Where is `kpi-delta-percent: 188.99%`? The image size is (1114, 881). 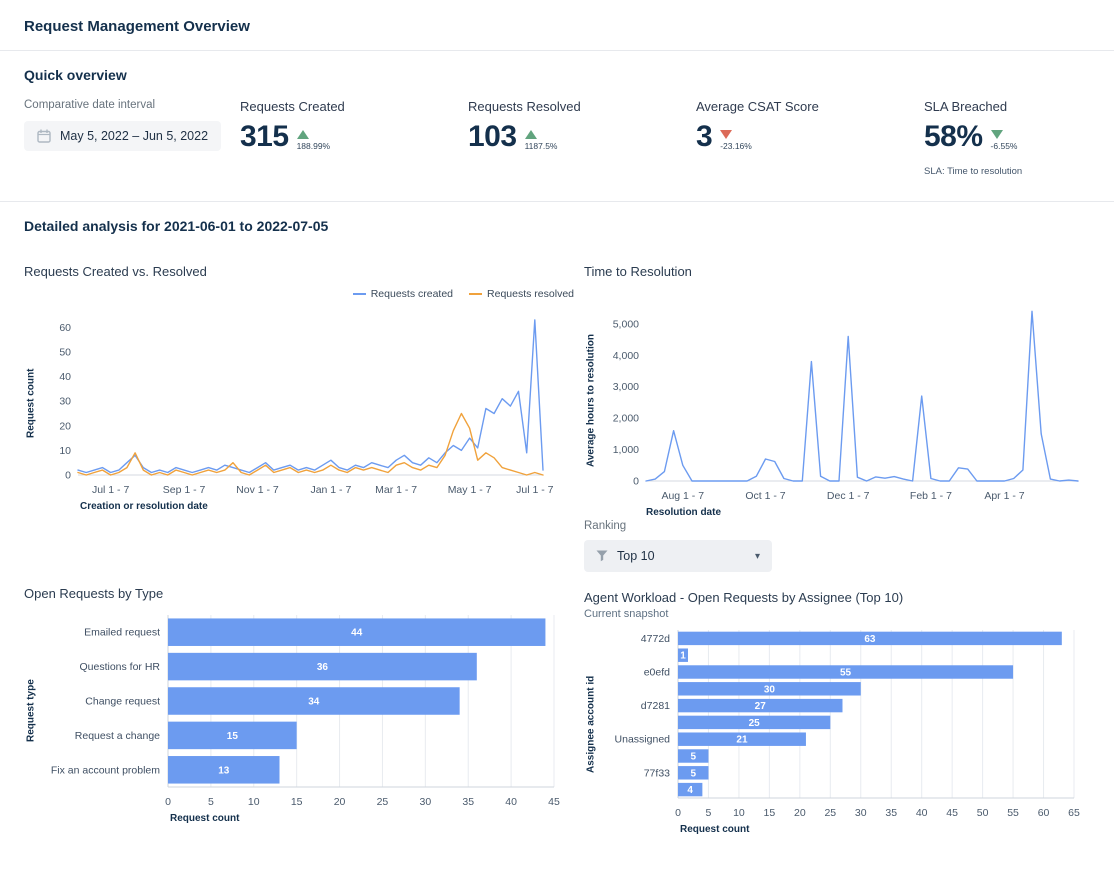
kpi-delta-percent: 188.99% is located at coordinates (313, 146).